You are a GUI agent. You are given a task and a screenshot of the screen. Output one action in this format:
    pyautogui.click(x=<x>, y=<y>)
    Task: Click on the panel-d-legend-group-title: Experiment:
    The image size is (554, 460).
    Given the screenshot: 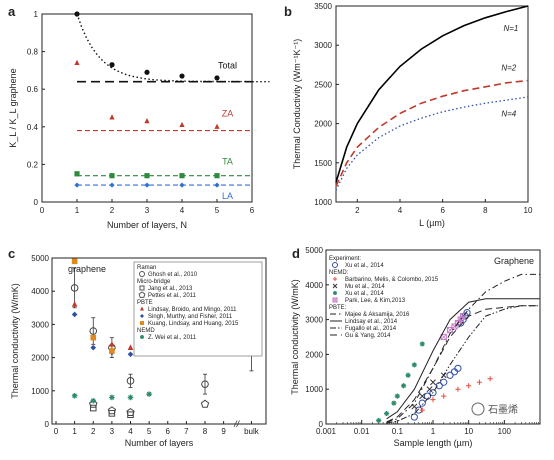 What is the action you would take?
    pyautogui.click(x=345, y=259)
    